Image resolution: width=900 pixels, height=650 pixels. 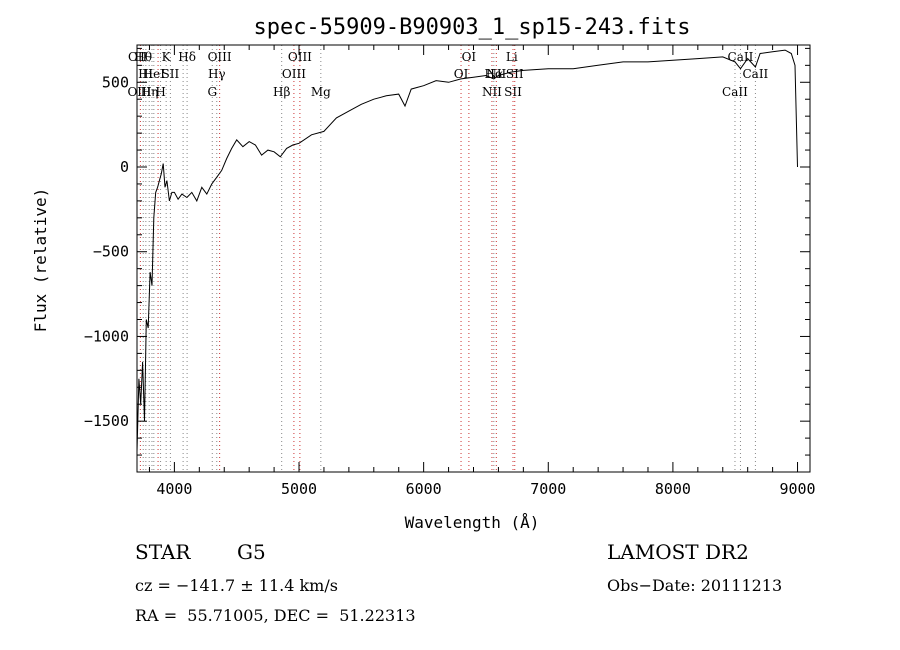 What do you see at coordinates (548, 489) in the screenshot?
I see `x-tick-label: 7000` at bounding box center [548, 489].